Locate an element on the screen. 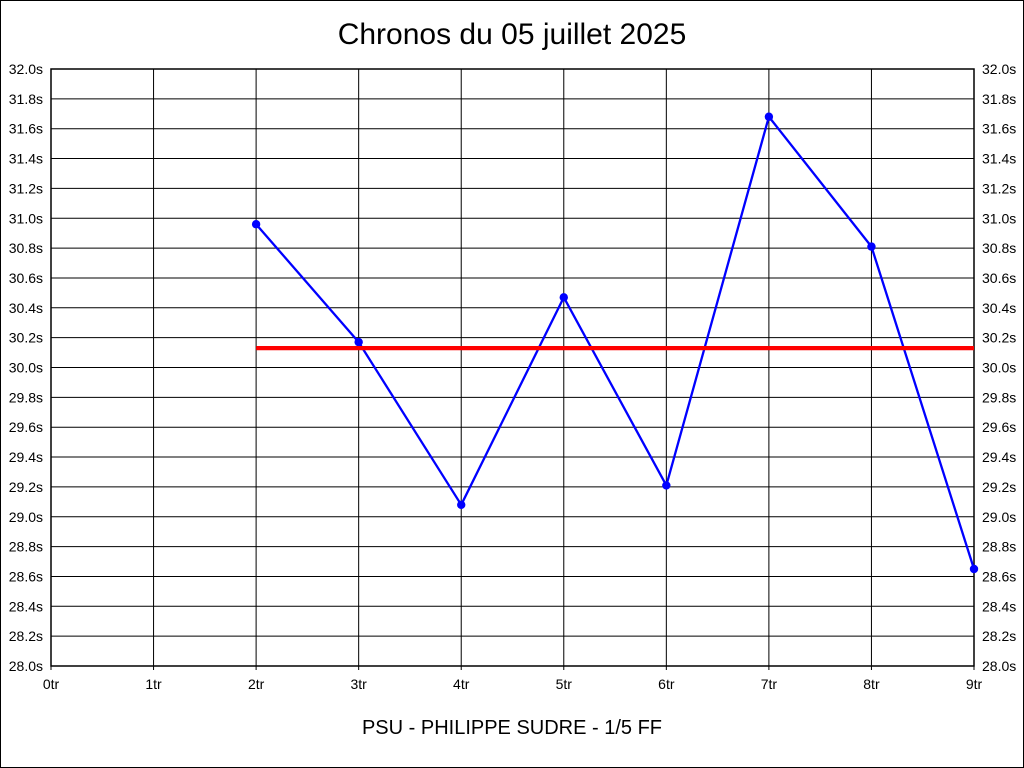 The image size is (1024, 768). y-tick-label-right: 29.4s is located at coordinates (999, 457).